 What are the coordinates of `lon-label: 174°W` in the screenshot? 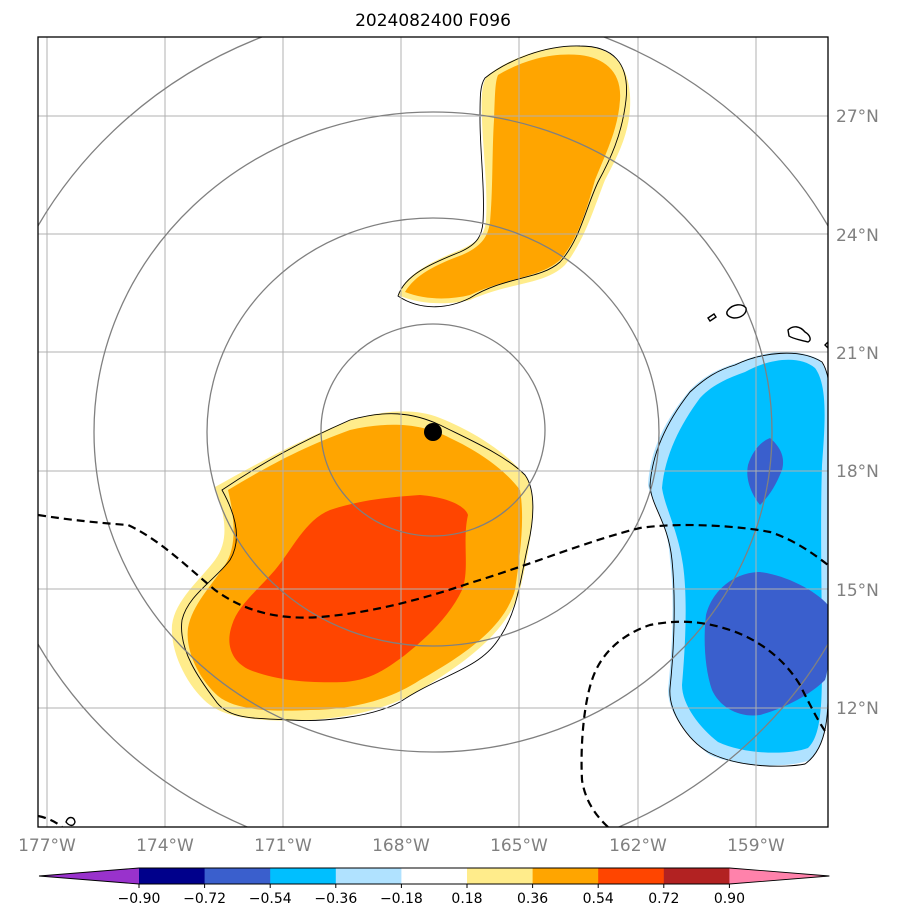 It's located at (165, 846).